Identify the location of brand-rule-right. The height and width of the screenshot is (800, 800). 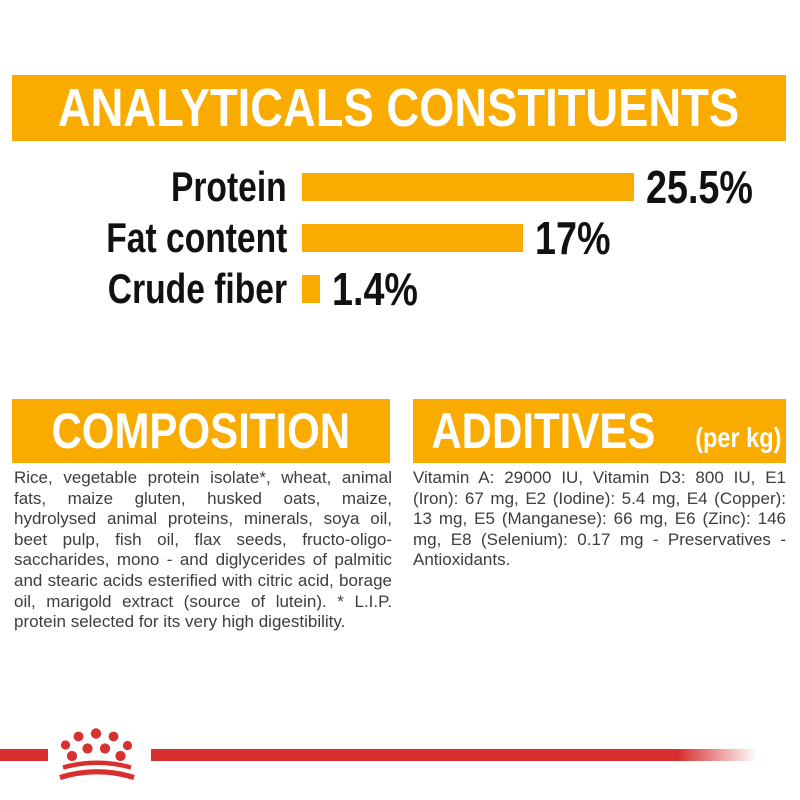
(454, 755).